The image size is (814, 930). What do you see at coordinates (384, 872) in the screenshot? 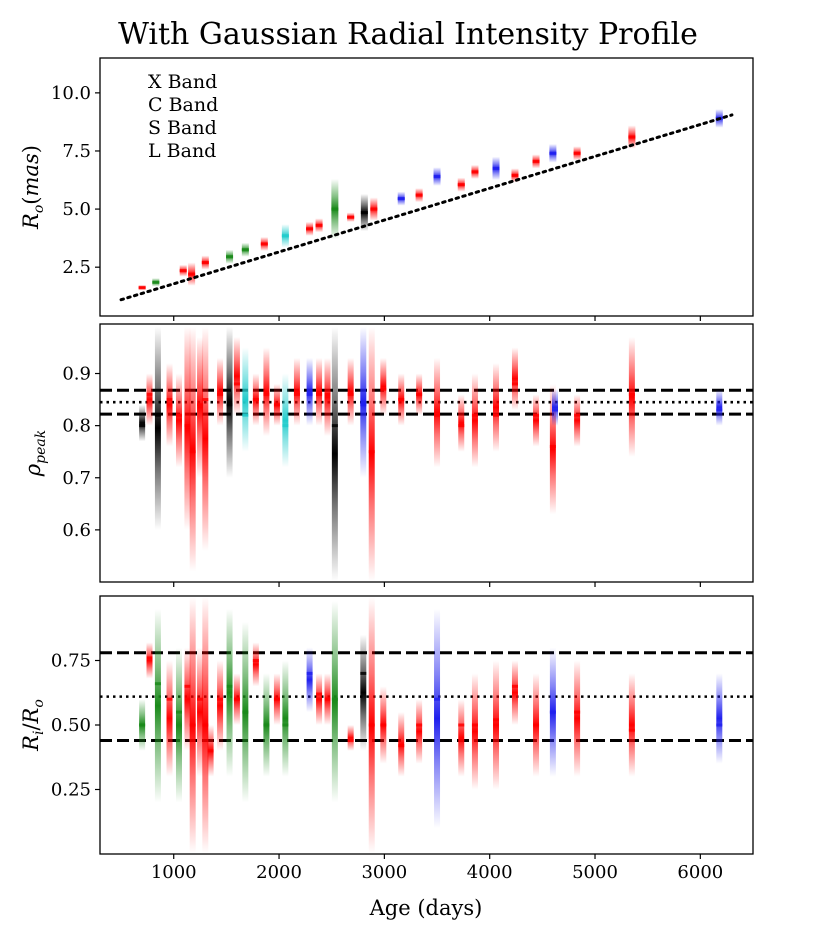
I see `x-tick-label: 3000` at bounding box center [384, 872].